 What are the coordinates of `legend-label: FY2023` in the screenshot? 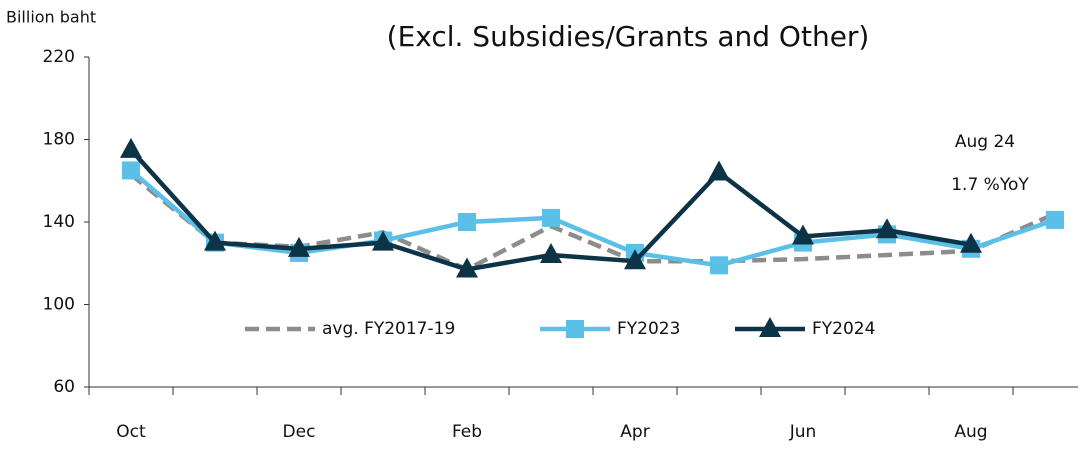 It's located at (648, 329).